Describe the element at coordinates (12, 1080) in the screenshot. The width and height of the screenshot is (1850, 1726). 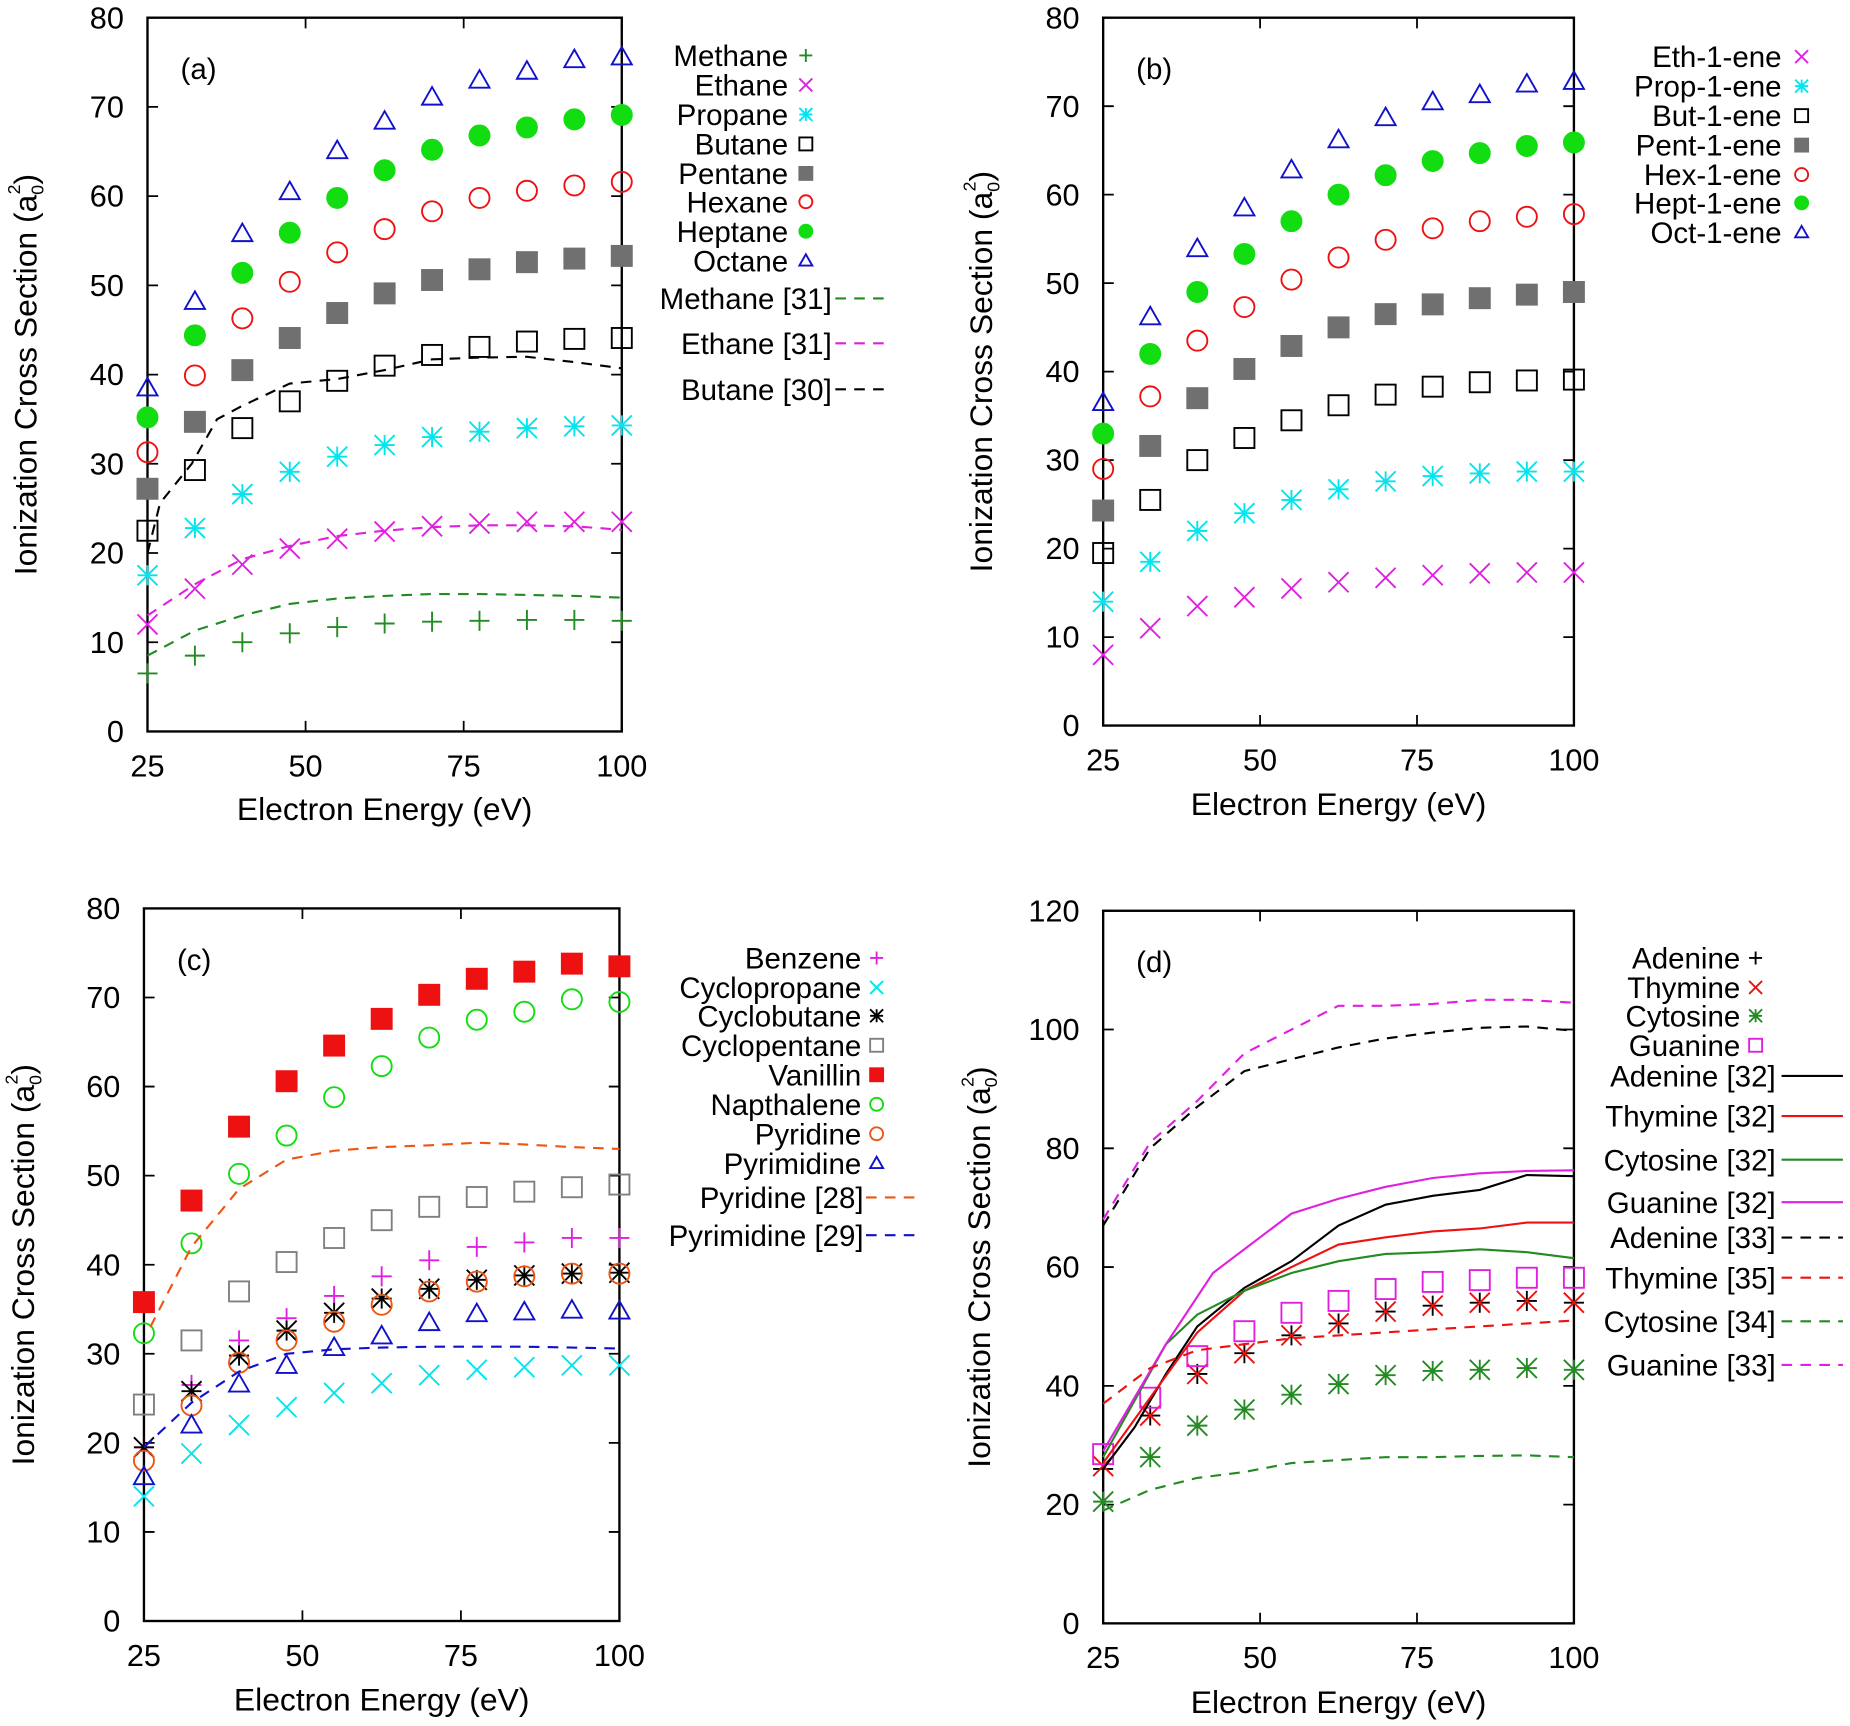
I see `y-axis-label-superscript: 2` at that location.